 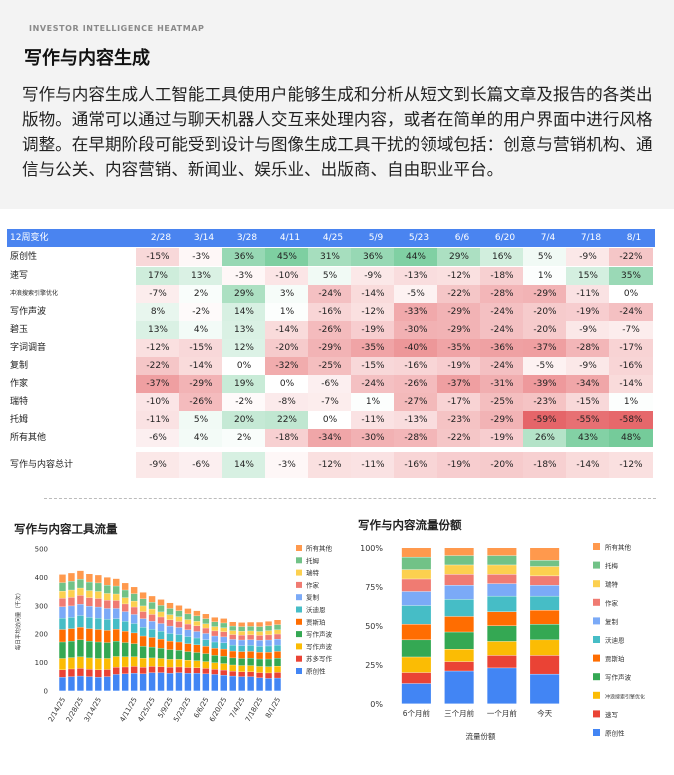 I want to click on heatmap-cell: -12%, so click(x=631, y=465).